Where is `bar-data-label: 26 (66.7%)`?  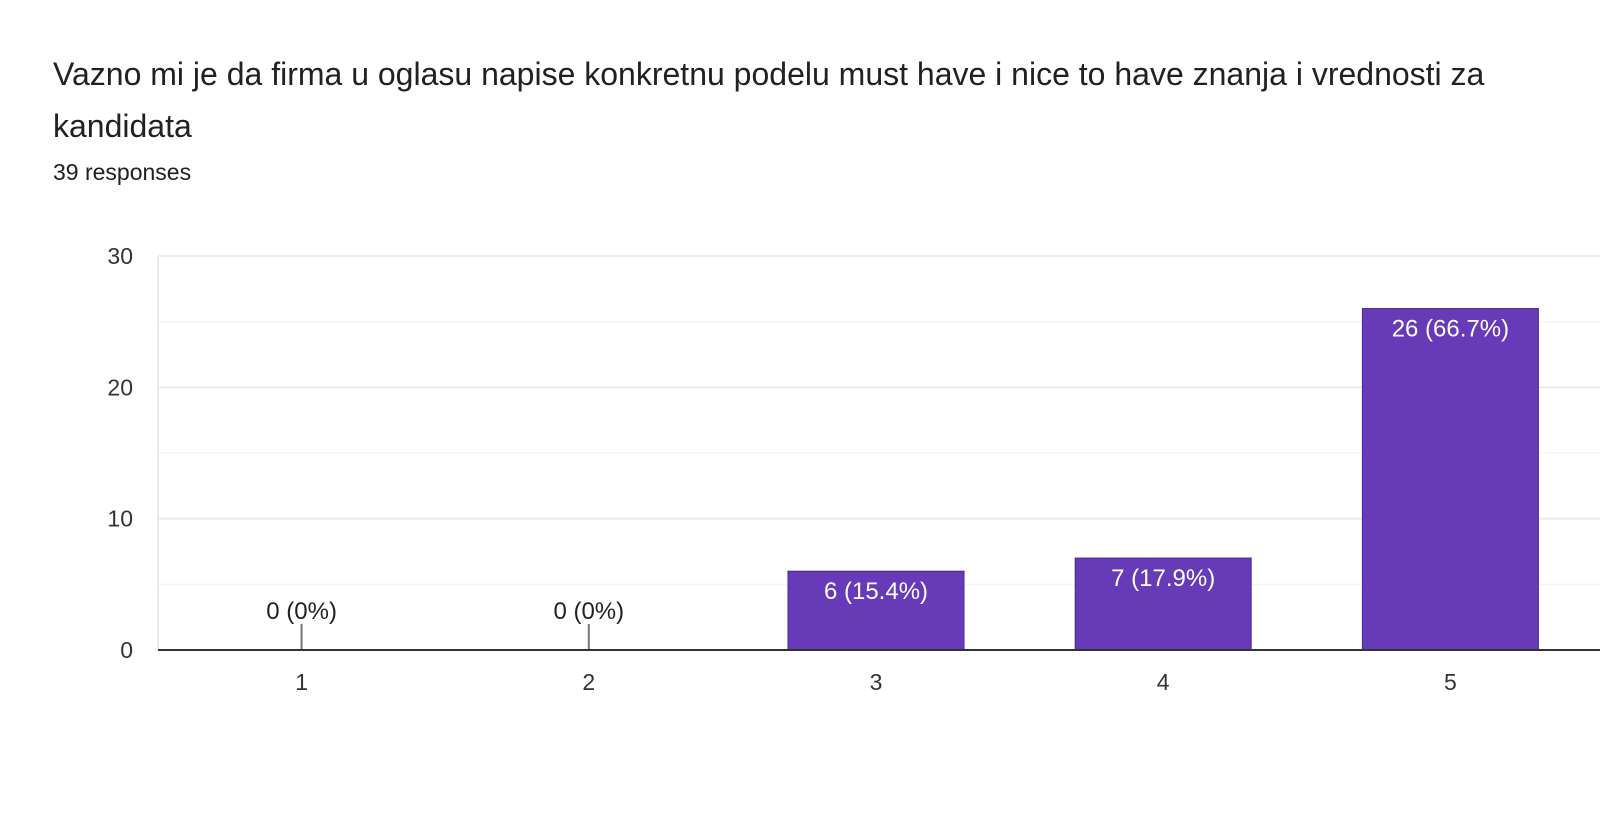 bar-data-label: 26 (66.7%) is located at coordinates (1450, 329).